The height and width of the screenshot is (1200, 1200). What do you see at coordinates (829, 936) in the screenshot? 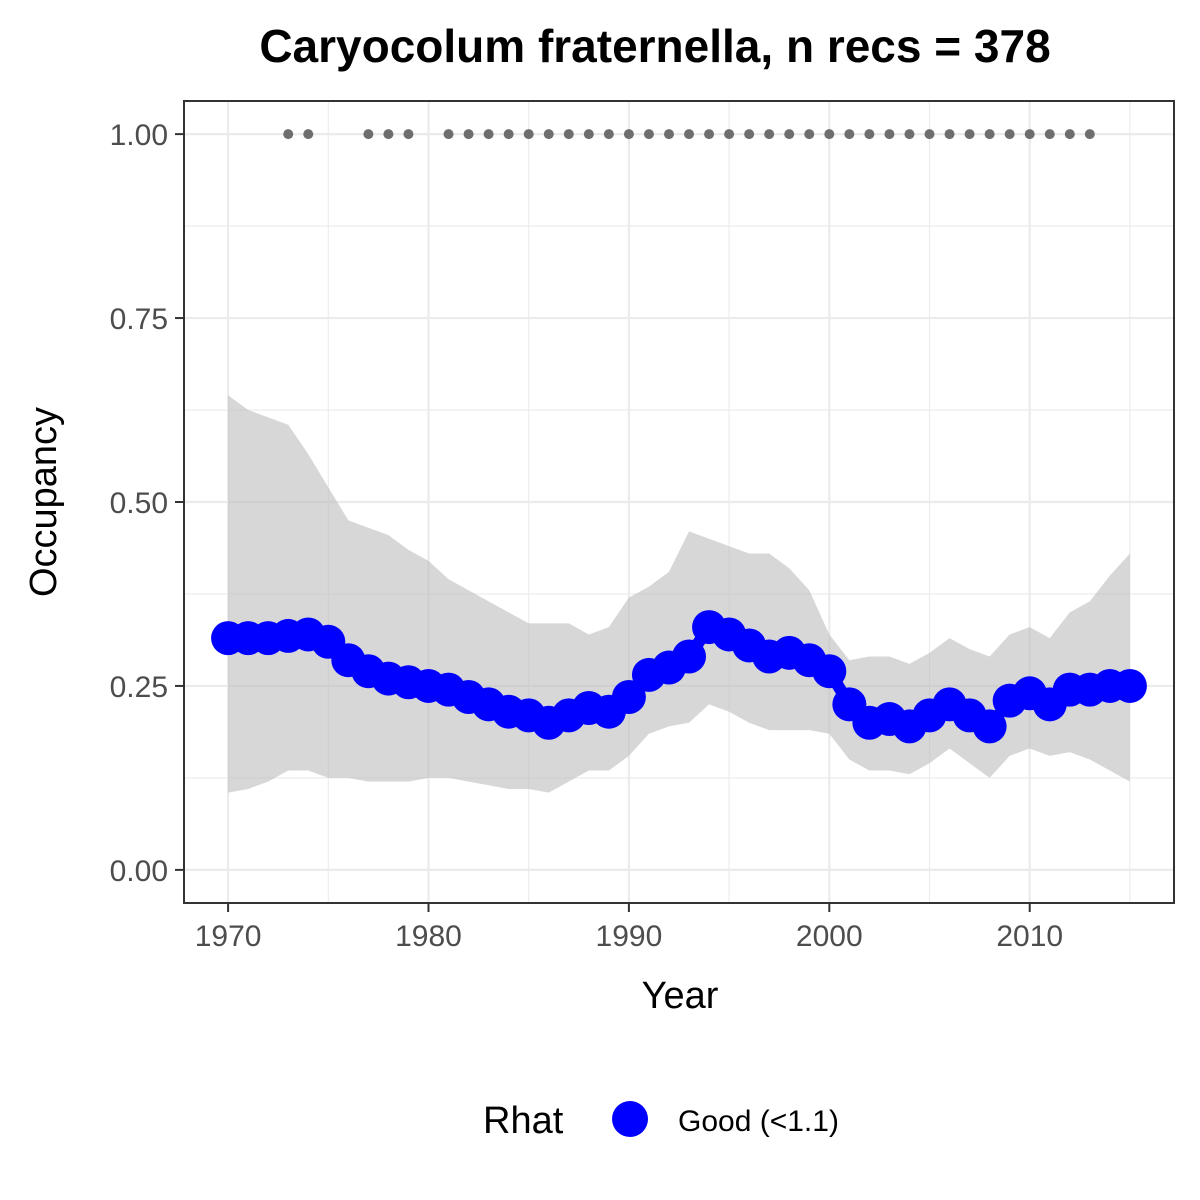
I see `x-tick-label: 2000` at bounding box center [829, 936].